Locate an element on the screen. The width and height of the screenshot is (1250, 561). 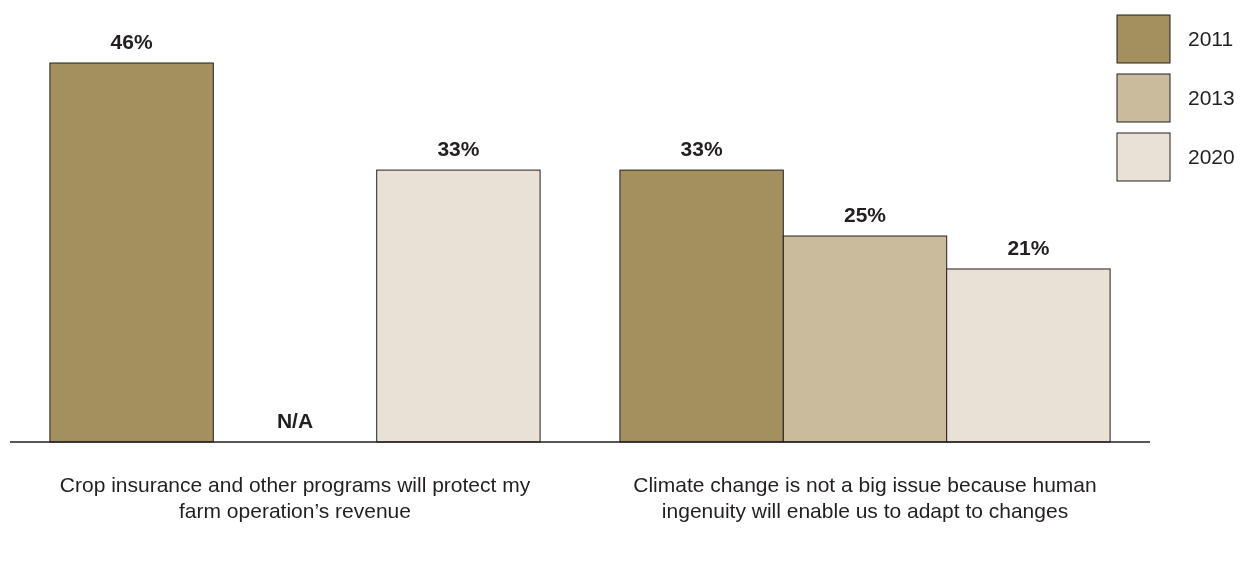
legend-label: 2013 is located at coordinates (1211, 97).